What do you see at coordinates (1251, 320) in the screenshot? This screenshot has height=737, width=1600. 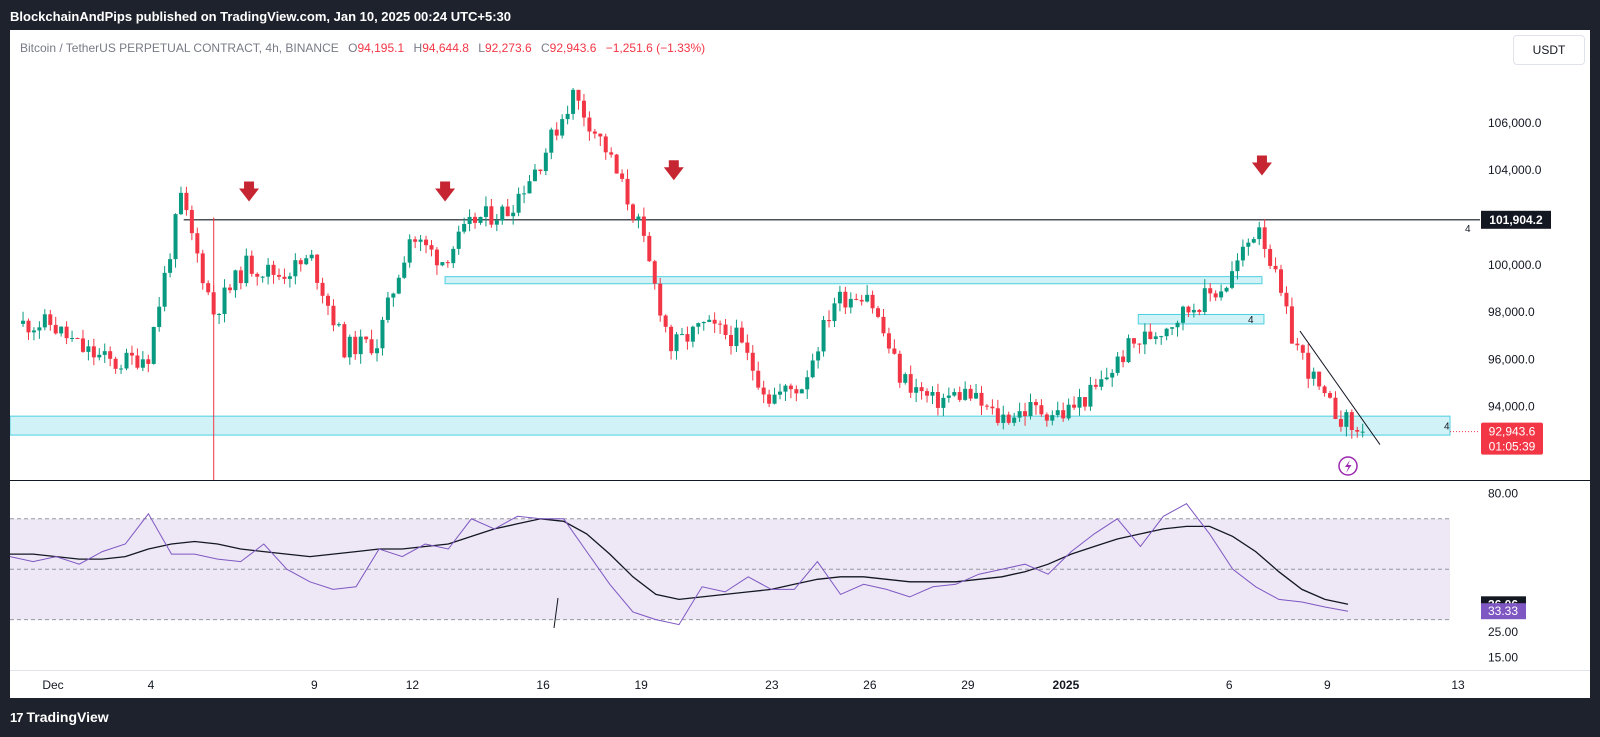 I see `consolidation-zone-badge: 4` at bounding box center [1251, 320].